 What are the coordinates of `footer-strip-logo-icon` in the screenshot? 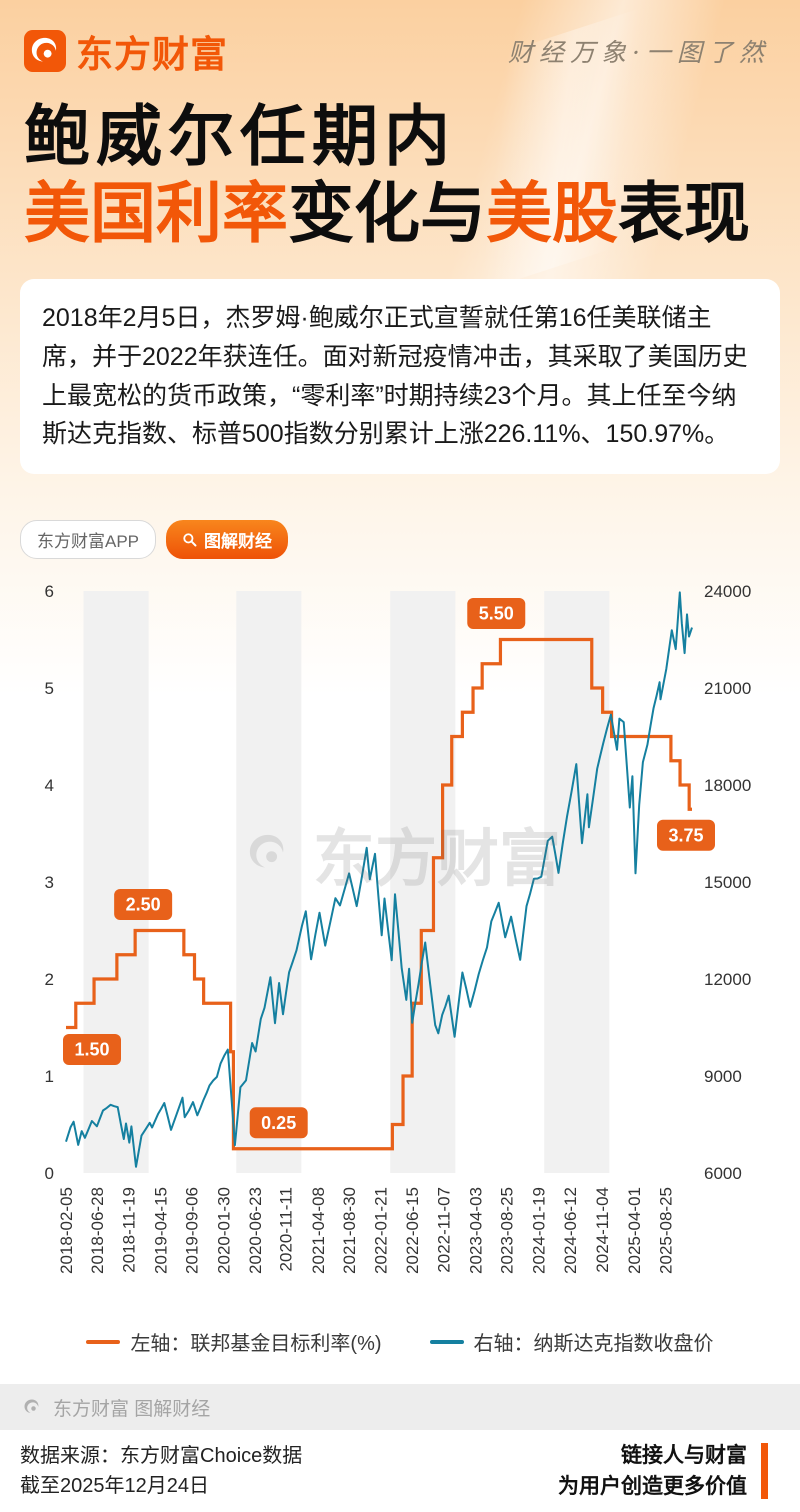 It's located at (32, 1407).